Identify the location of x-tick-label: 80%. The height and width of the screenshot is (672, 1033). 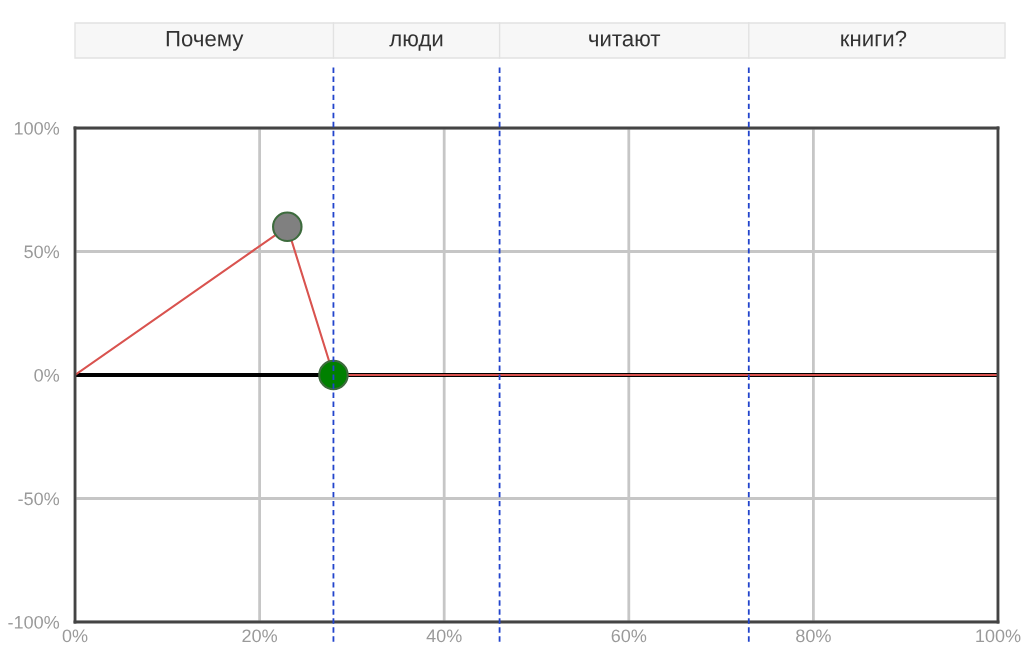
(813, 636).